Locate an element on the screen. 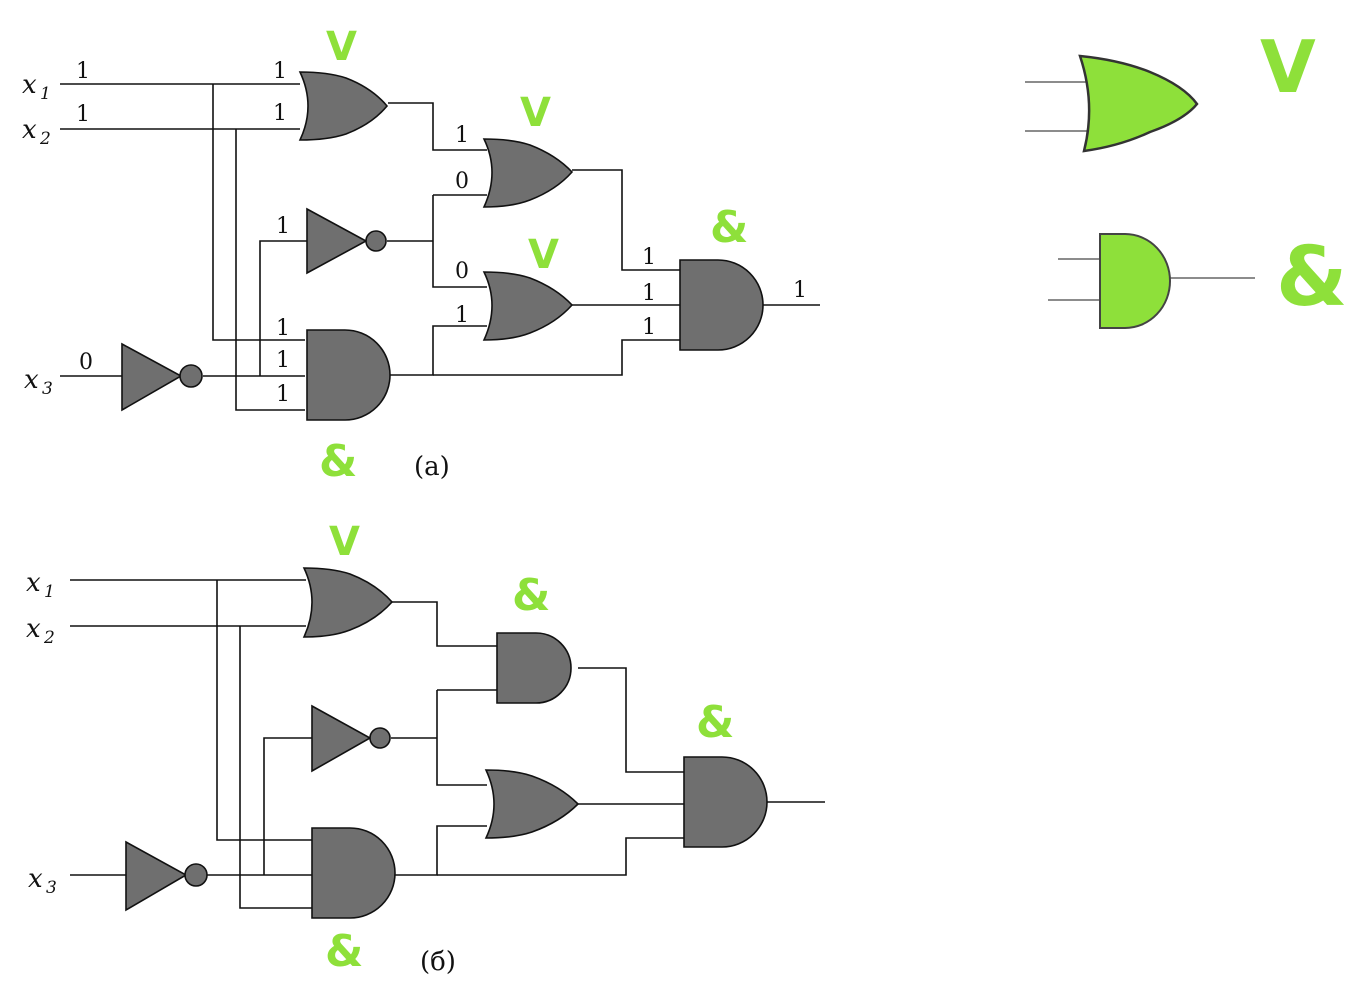 Image resolution: width=1360 pixels, height=985 pixels. x2-subscript: 2 is located at coordinates (45, 139).